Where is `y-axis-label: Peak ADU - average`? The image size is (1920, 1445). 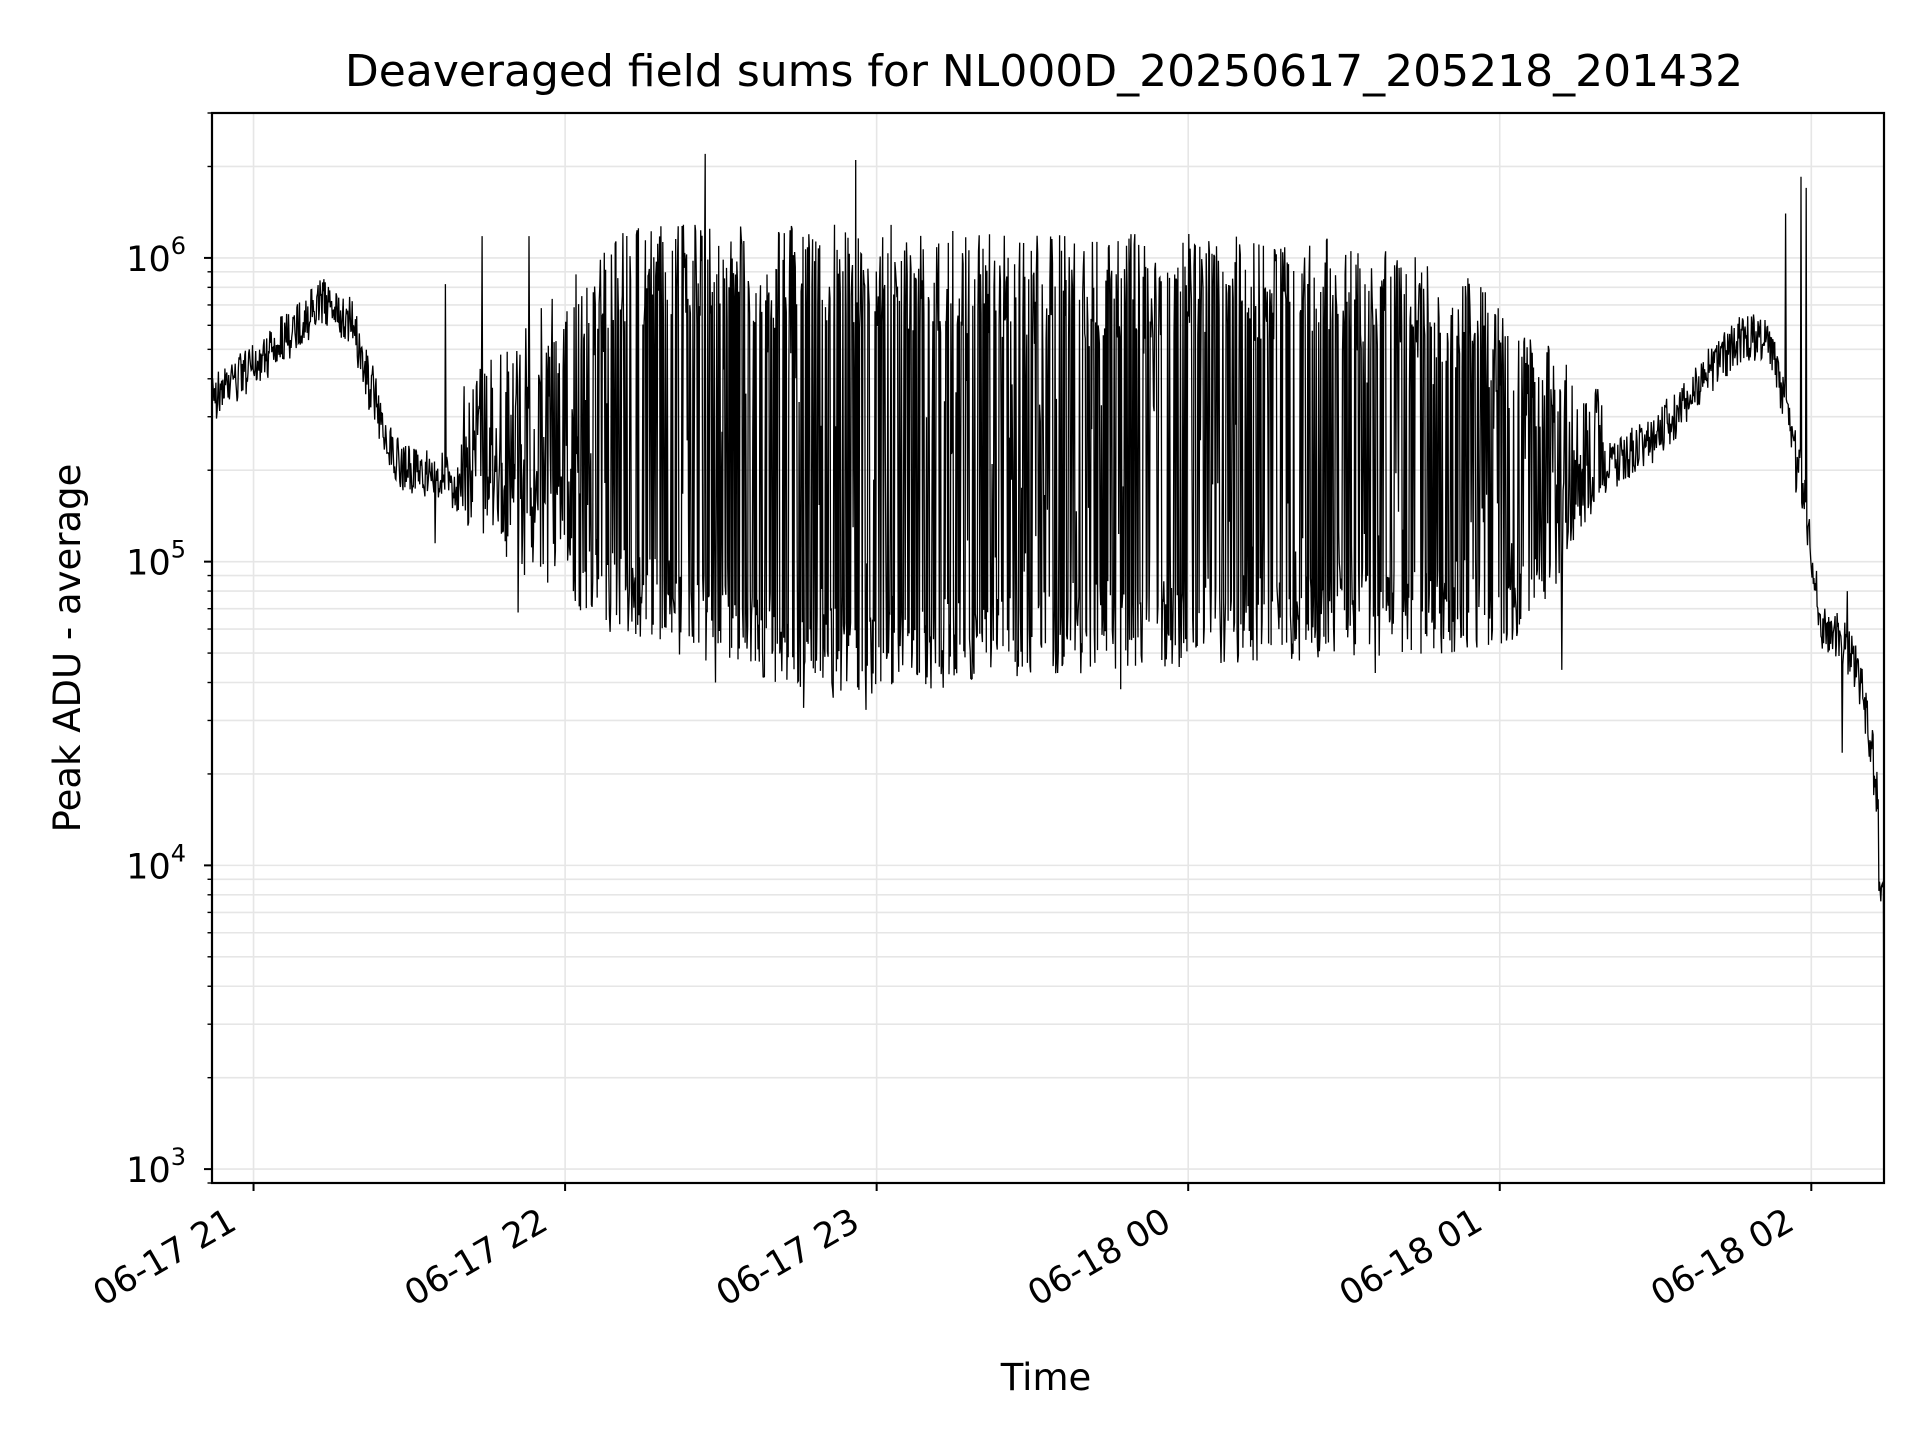 y-axis-label: Peak ADU - average is located at coordinates (67, 648).